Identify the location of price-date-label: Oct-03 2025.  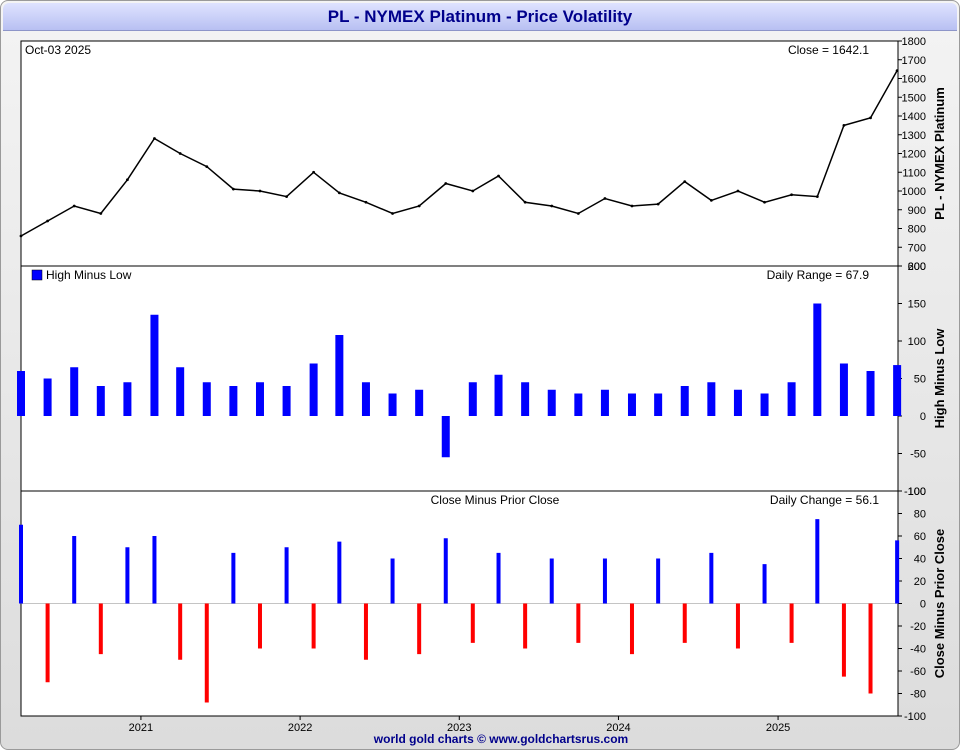
(58, 50).